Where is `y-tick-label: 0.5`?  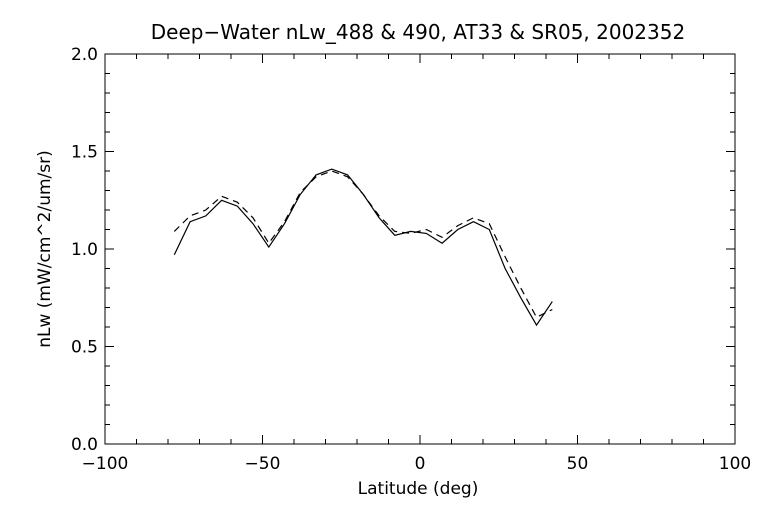 y-tick-label: 0.5 is located at coordinates (84, 348).